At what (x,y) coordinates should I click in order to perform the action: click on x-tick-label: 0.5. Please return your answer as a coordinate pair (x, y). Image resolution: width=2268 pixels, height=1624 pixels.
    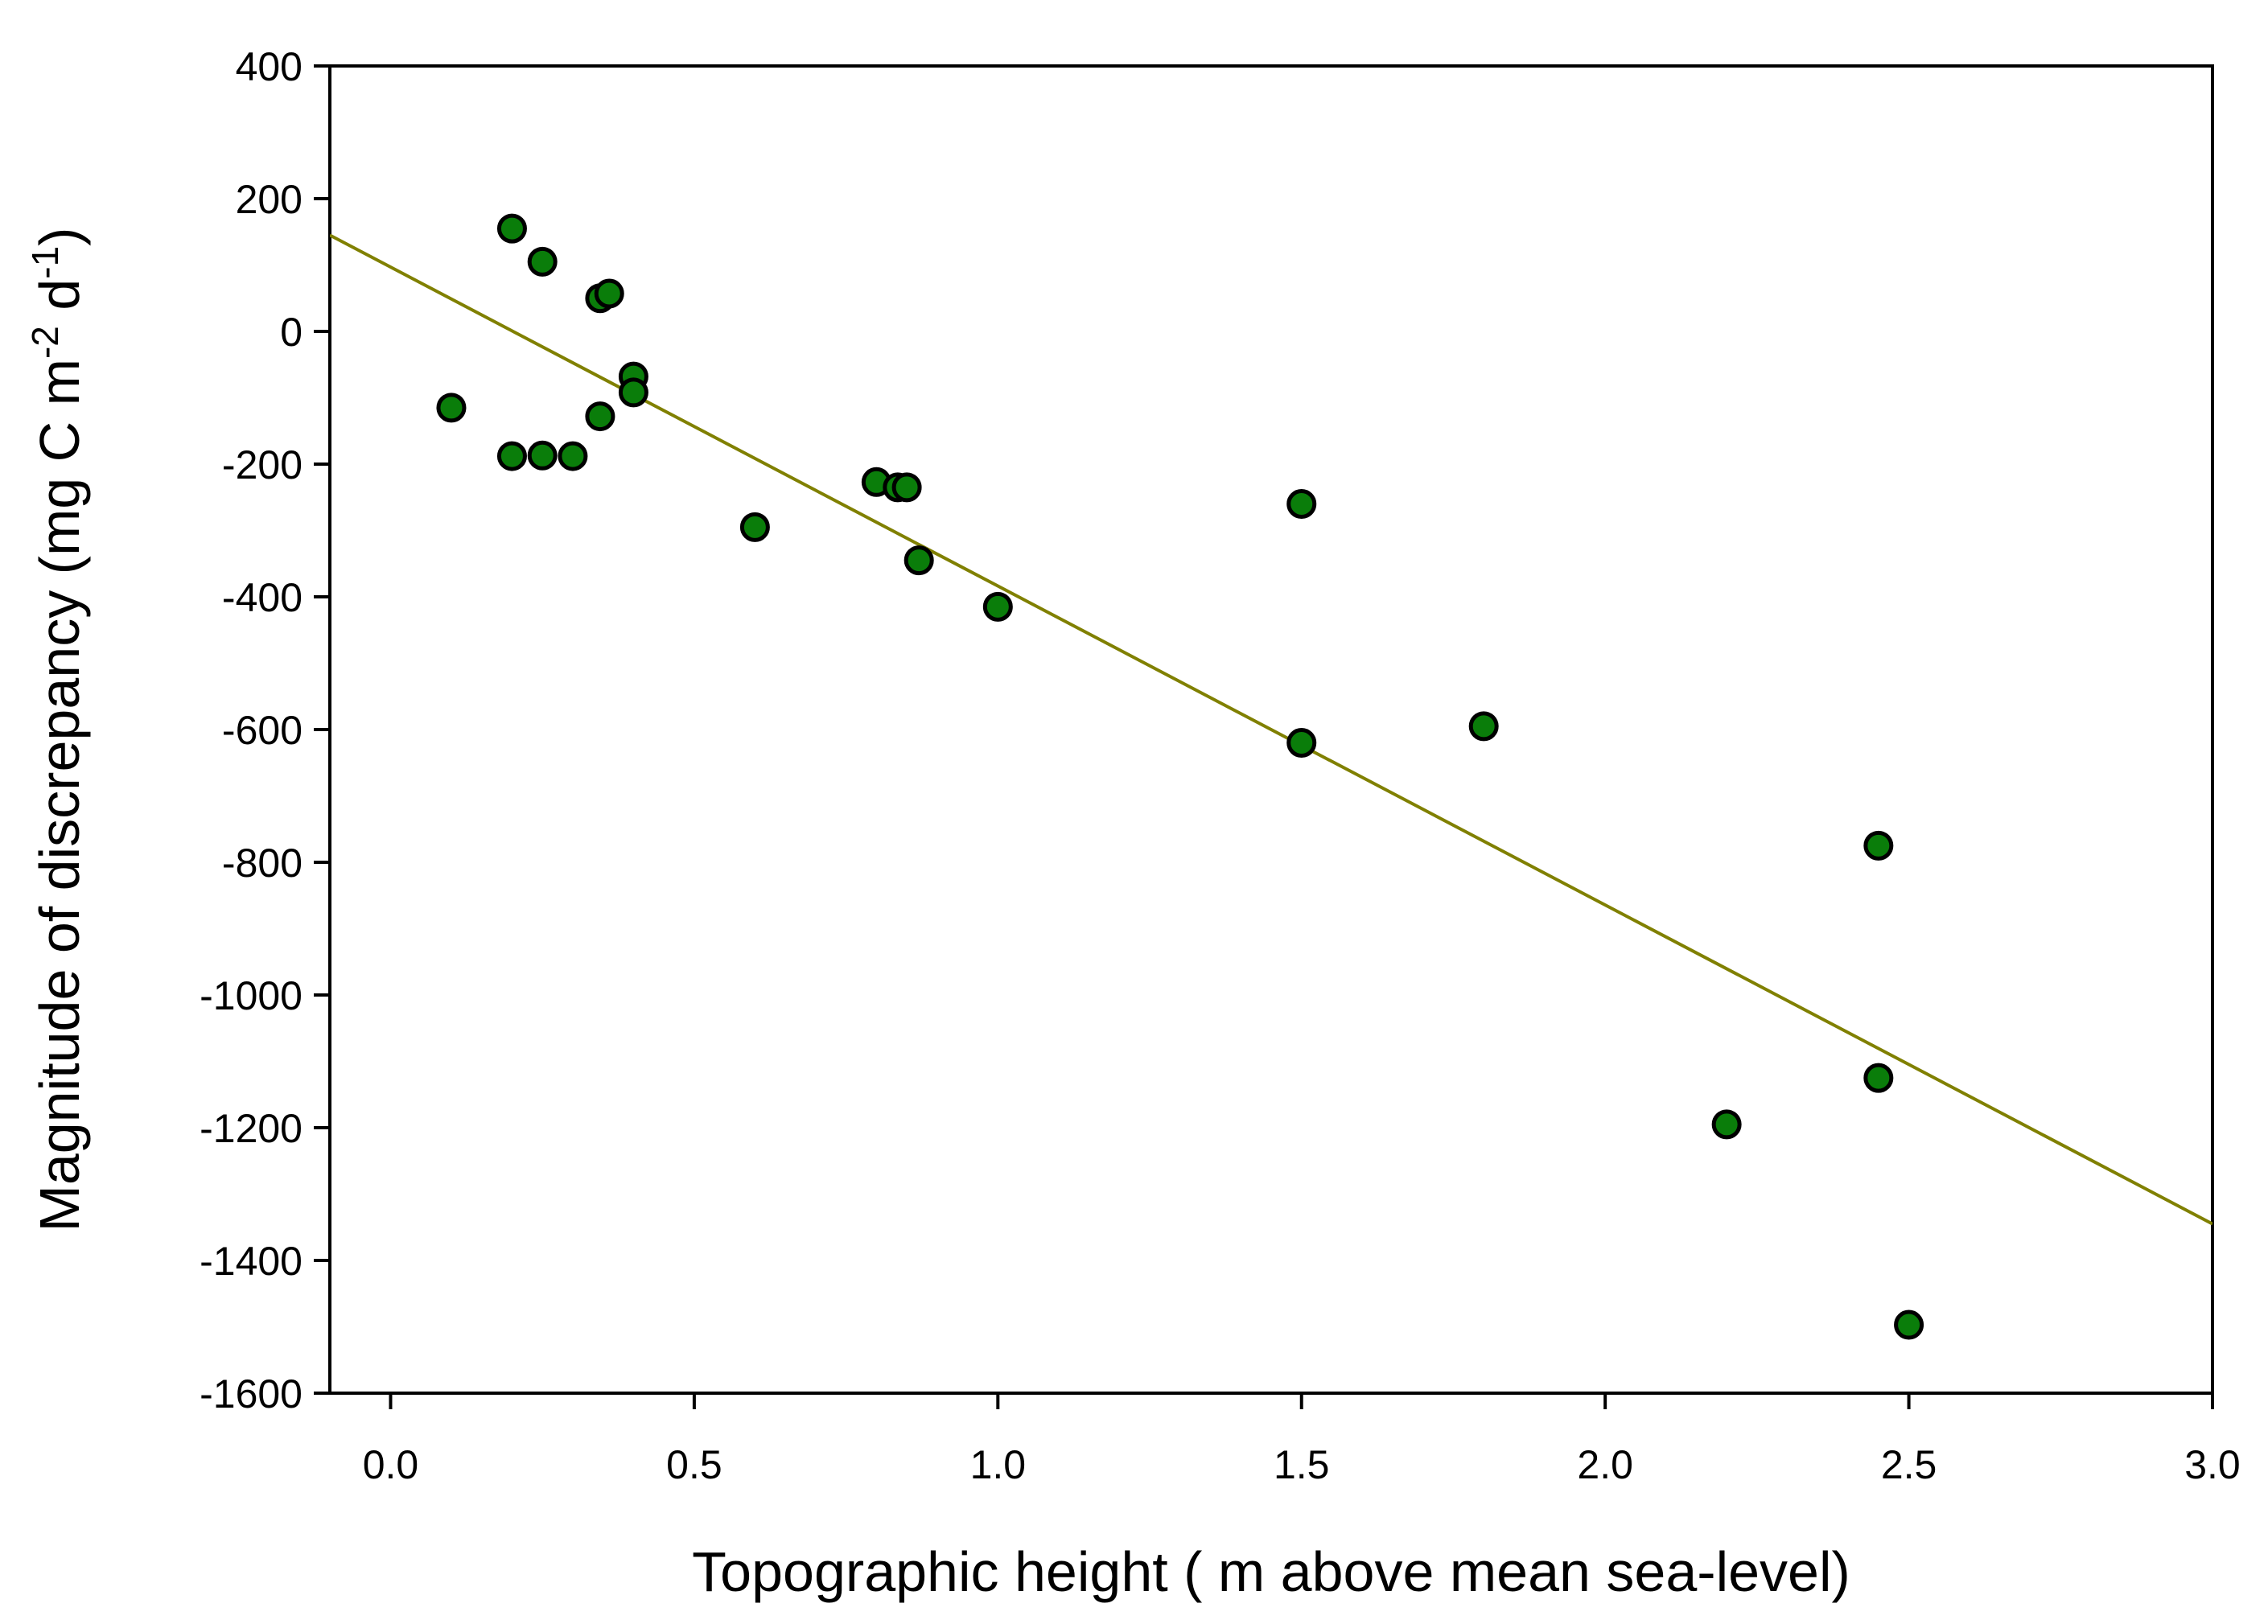
    Looking at the image, I should click on (694, 1465).